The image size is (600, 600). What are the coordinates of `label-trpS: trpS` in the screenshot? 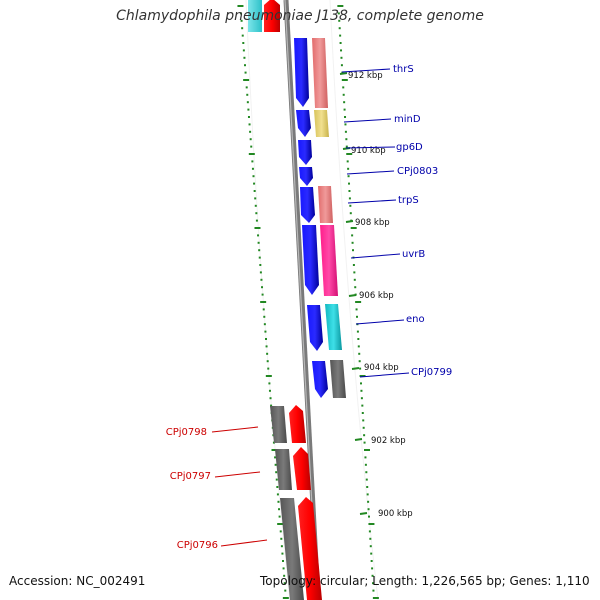 It's located at (408, 200).